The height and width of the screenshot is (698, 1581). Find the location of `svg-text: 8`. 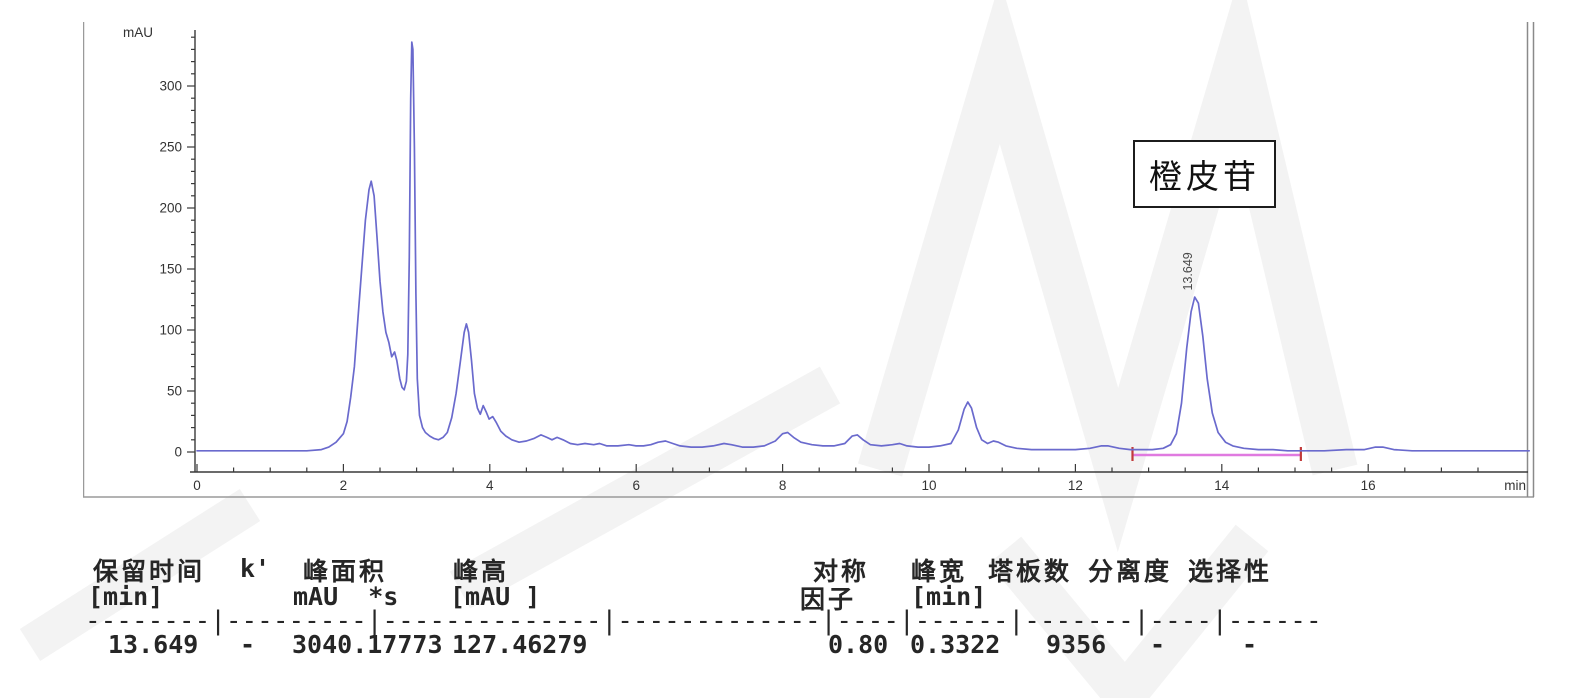

svg-text: 8 is located at coordinates (783, 485).